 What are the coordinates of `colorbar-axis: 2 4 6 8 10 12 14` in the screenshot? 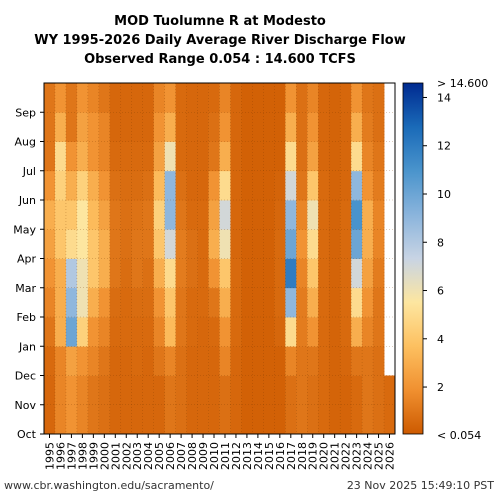 It's located at (437, 242).